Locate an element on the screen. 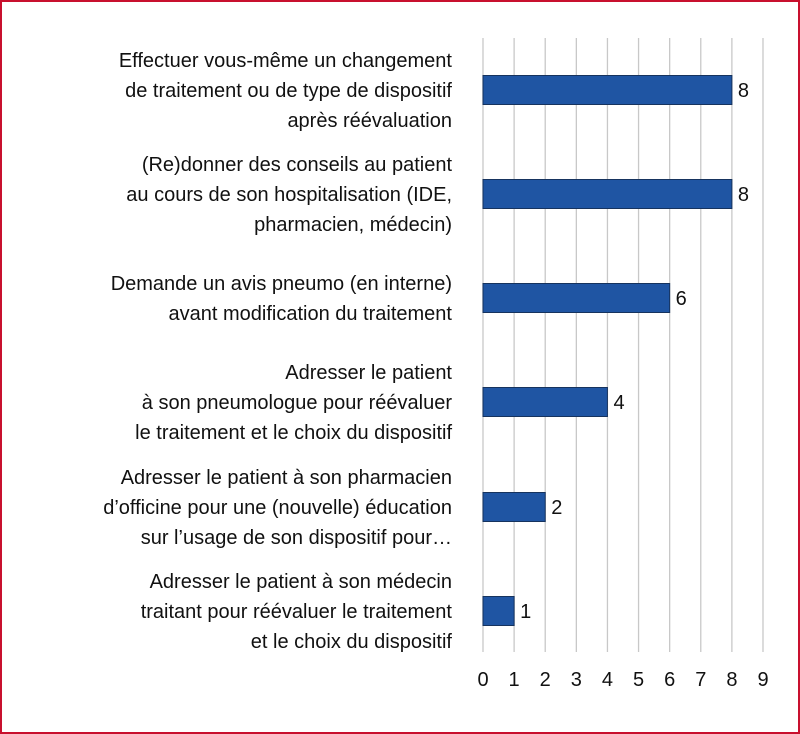 Image resolution: width=800 pixels, height=734 pixels. category-label-line: au cours de son hospitalisation (IDE, is located at coordinates (289, 195).